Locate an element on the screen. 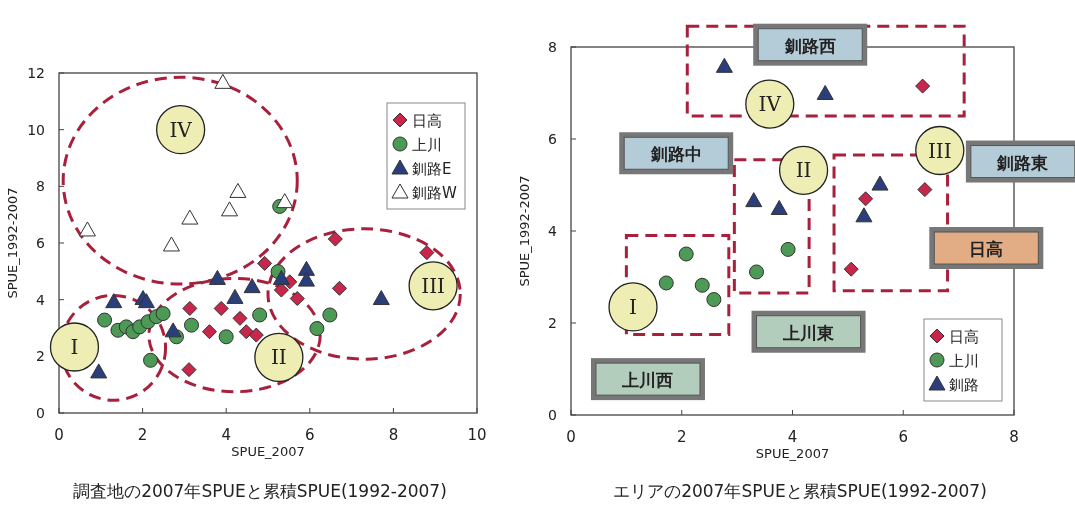 Image resolution: width=1075 pixels, height=508 pixels. annotation: 上川東 is located at coordinates (809, 332).